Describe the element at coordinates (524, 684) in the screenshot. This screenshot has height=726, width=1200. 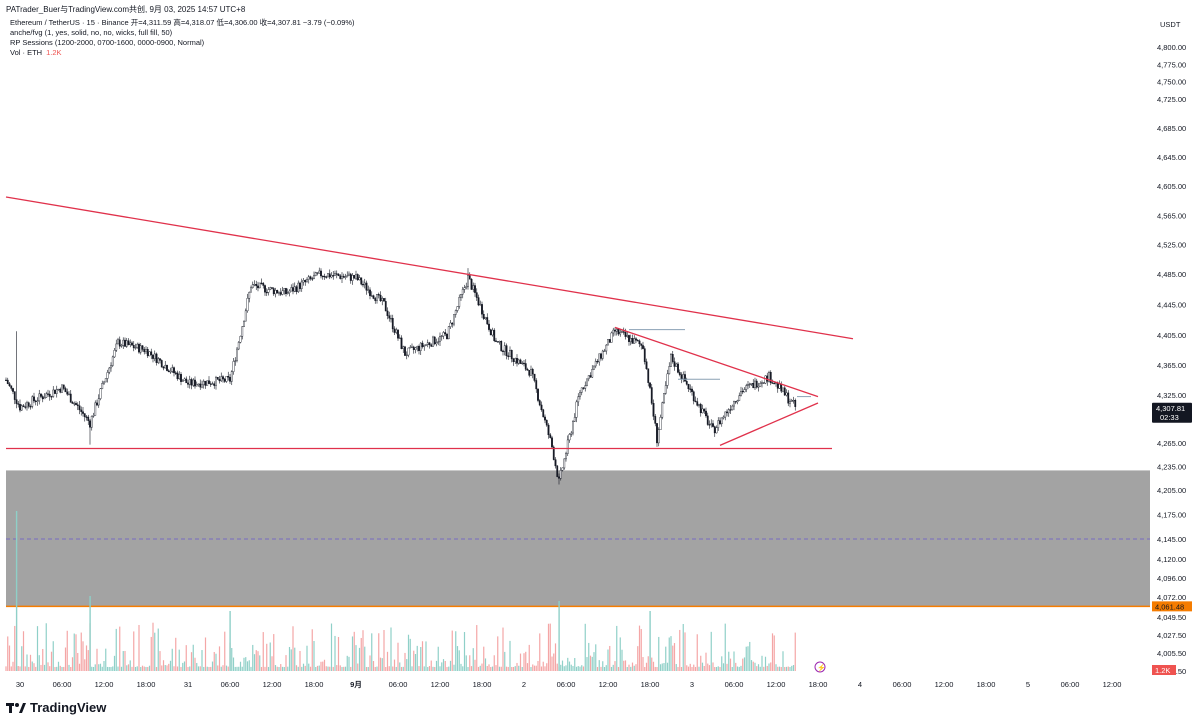
I see `time-tick-label: 2` at that location.